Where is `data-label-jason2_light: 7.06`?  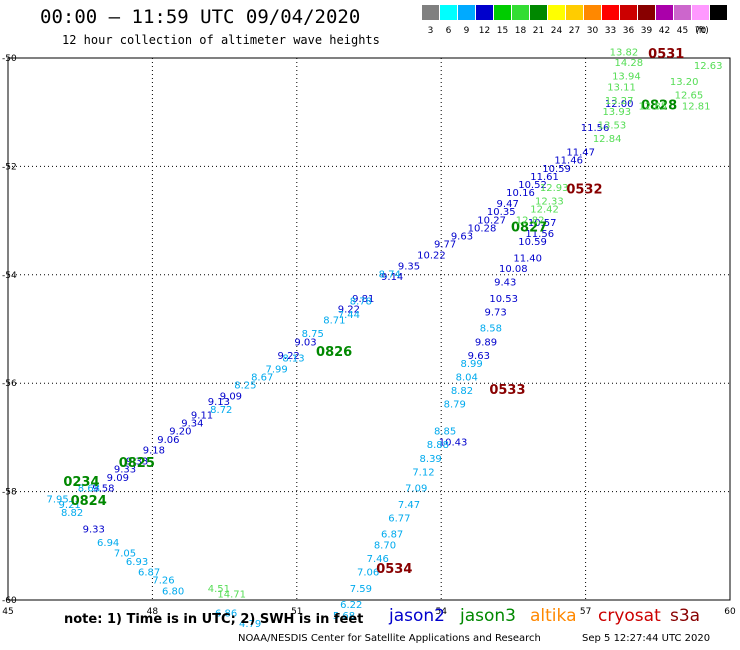 data-label-jason2_light: 7.06 is located at coordinates (368, 573).